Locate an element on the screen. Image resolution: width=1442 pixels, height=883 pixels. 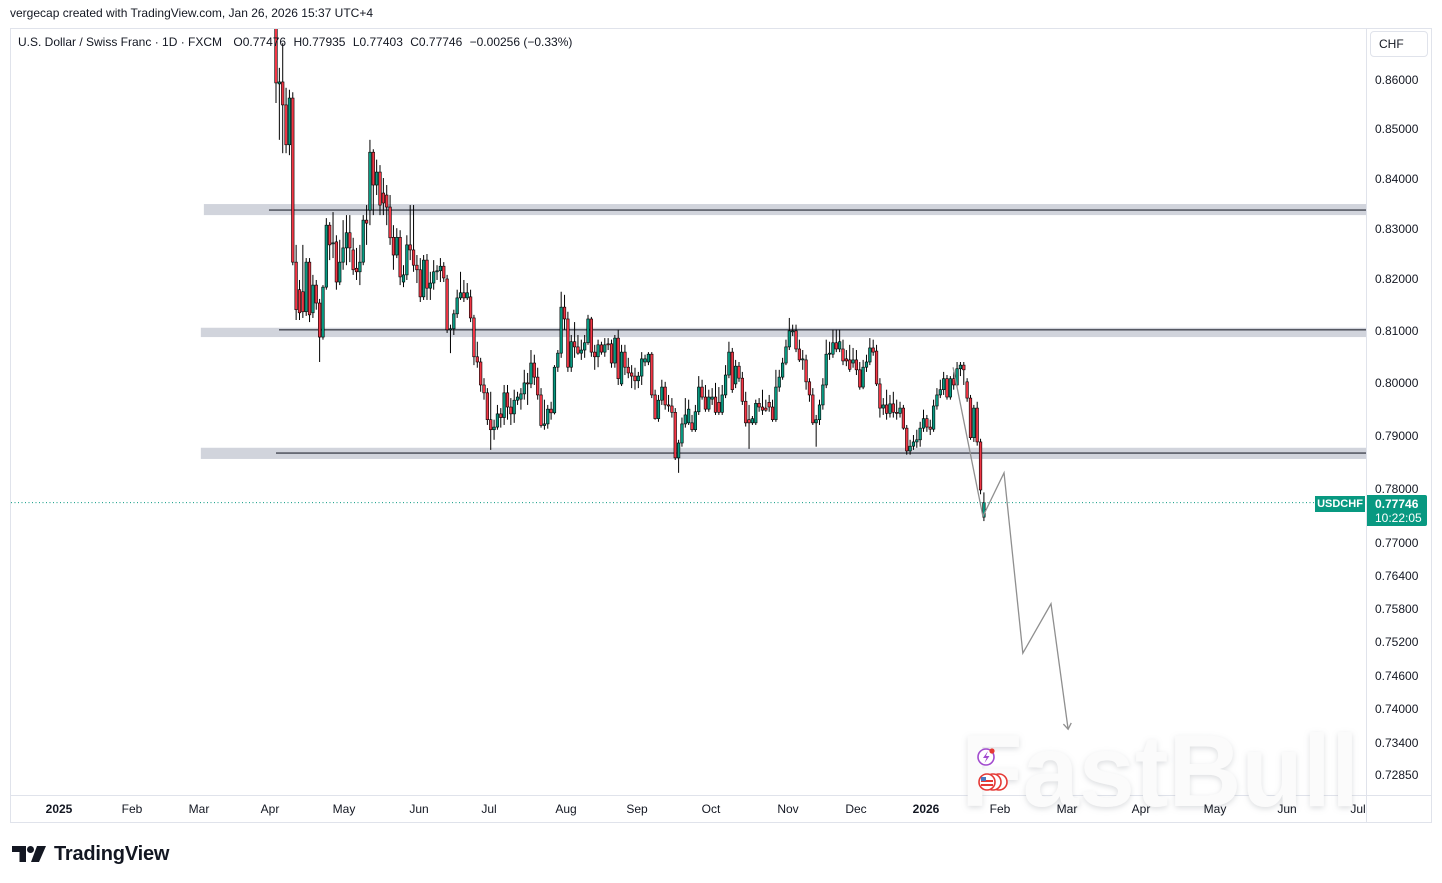
tradingview-logo: TradingView is located at coordinates (90, 854).